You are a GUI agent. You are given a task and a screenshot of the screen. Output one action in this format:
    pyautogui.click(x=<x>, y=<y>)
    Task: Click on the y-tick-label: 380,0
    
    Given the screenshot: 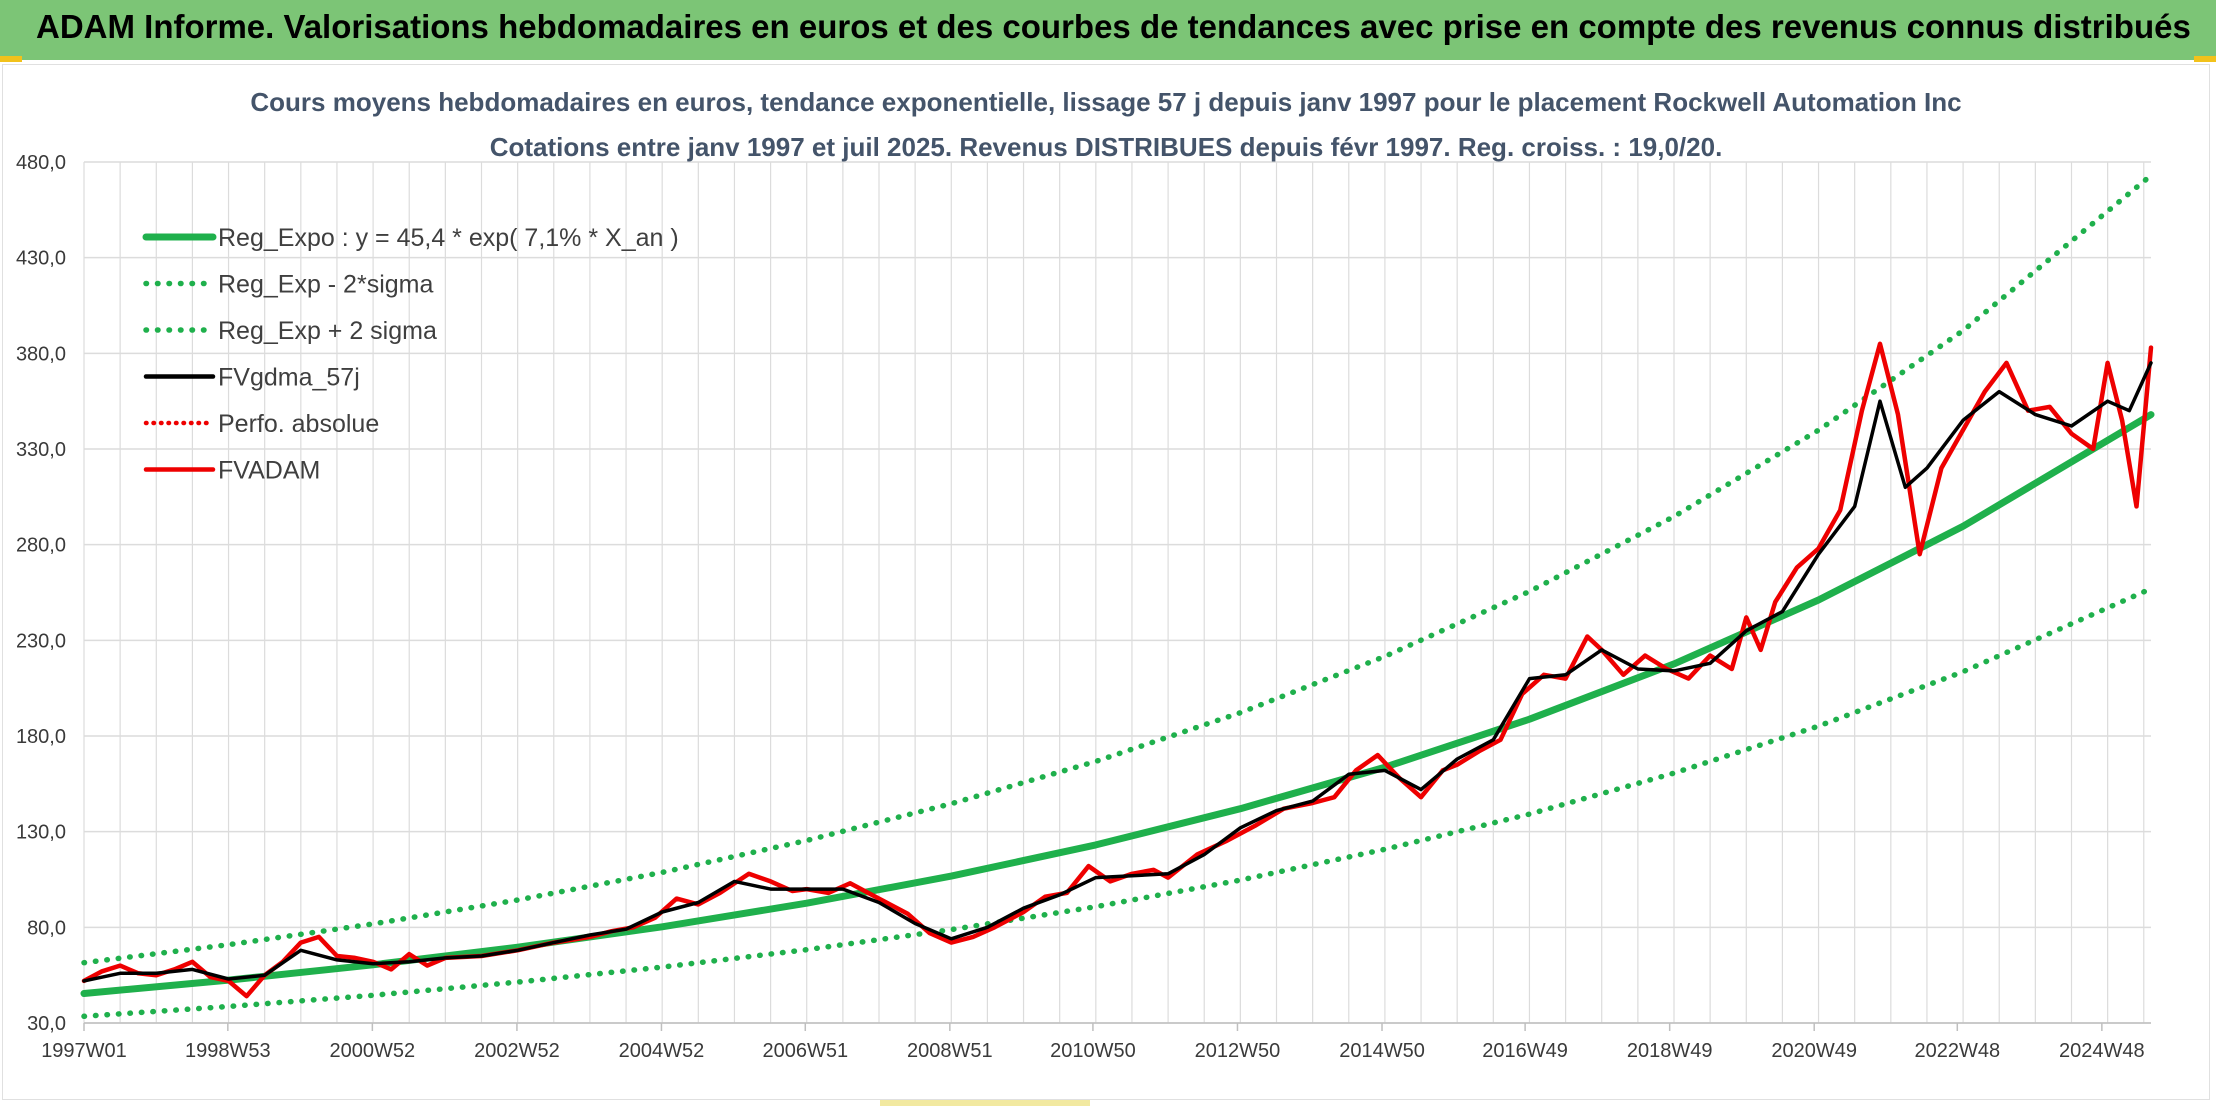 What is the action you would take?
    pyautogui.click(x=41, y=354)
    